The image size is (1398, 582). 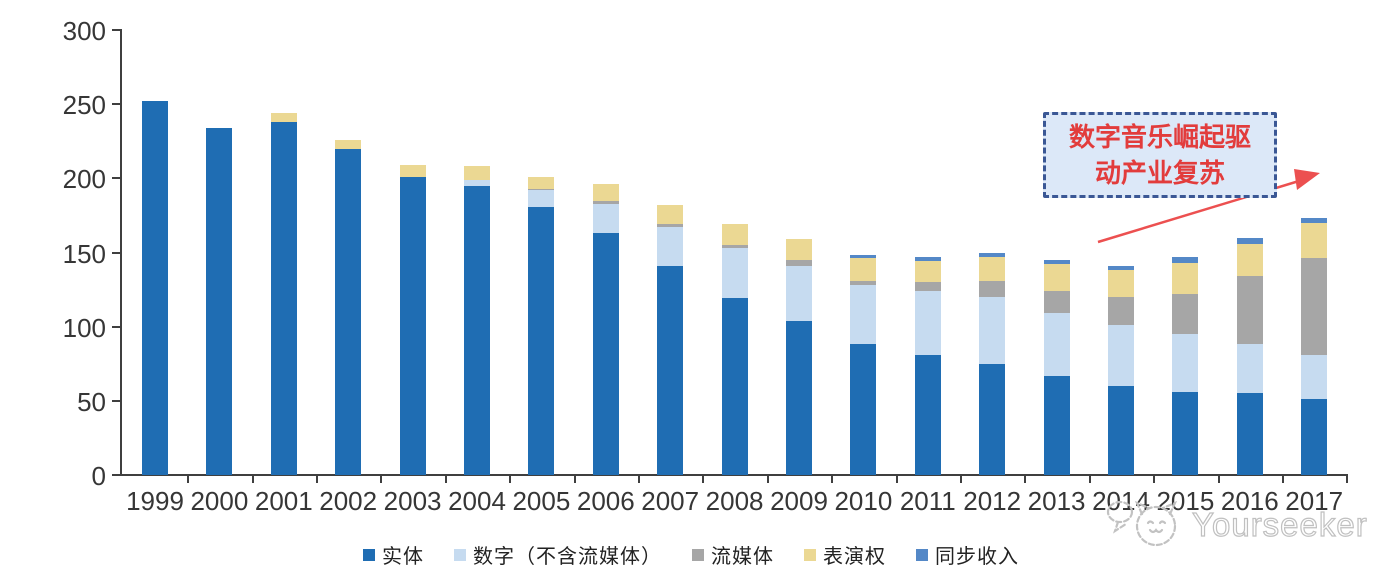 I want to click on y-axis-label: 0, so click(x=98, y=476).